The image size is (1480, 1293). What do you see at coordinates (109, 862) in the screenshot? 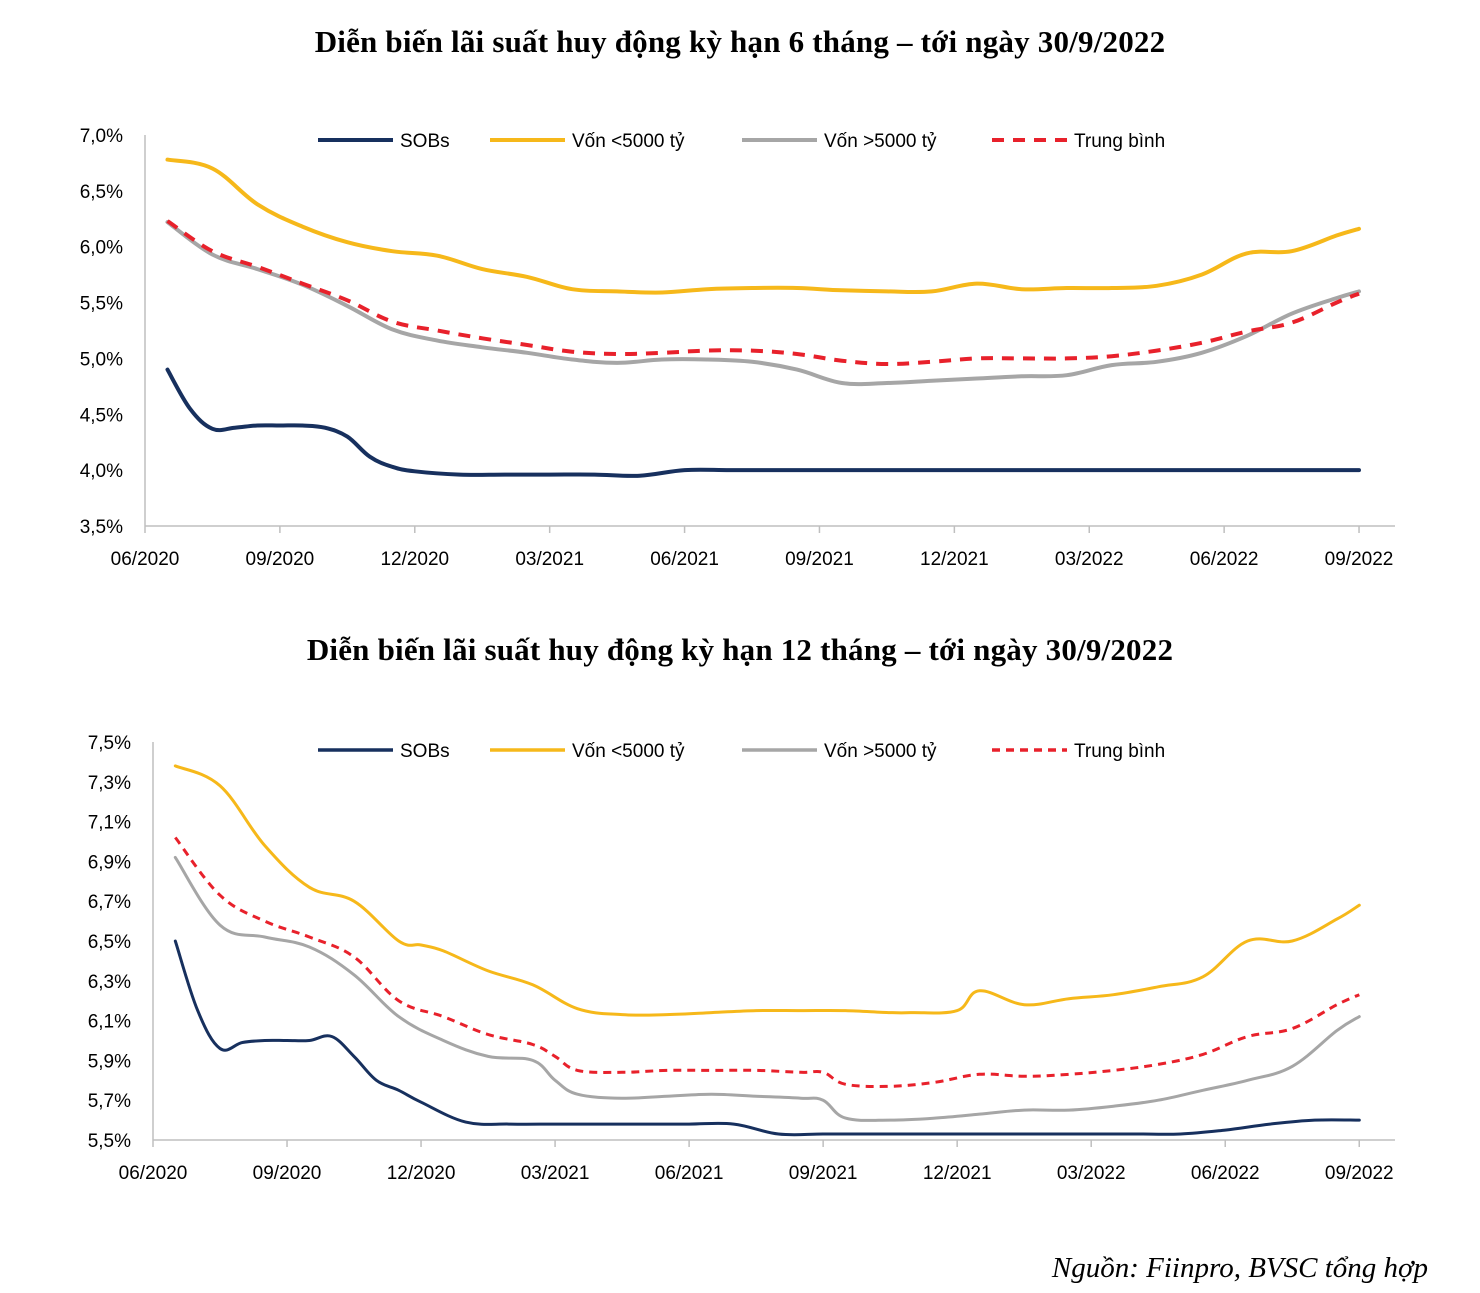
I see `y-tick-label: 6,9%` at bounding box center [109, 862].